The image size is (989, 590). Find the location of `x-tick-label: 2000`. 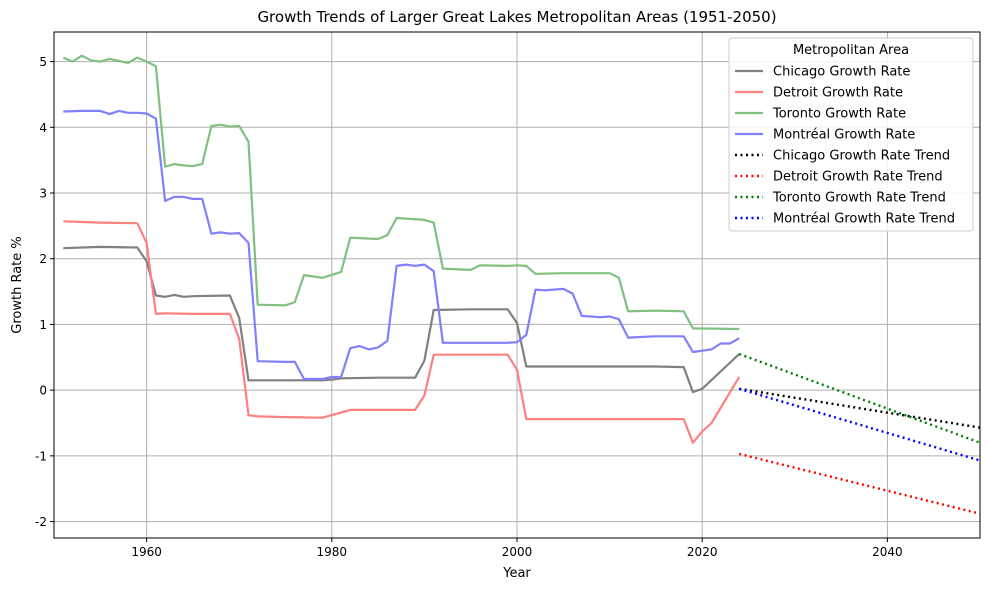

x-tick-label: 2000 is located at coordinates (517, 552).